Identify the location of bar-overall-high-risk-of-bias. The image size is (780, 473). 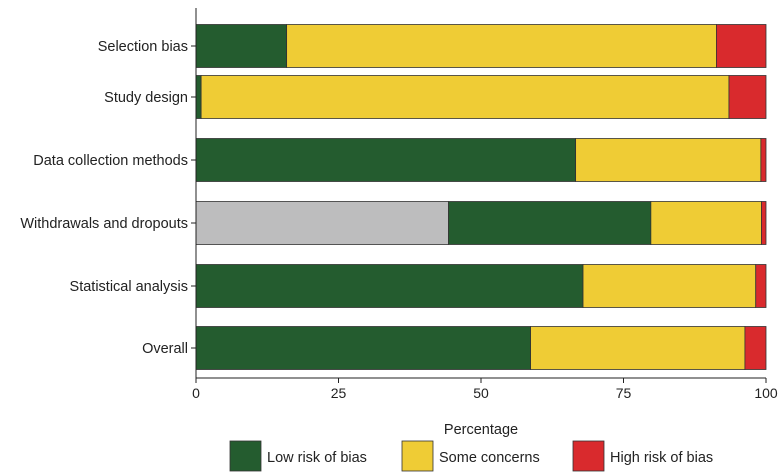
(755, 348).